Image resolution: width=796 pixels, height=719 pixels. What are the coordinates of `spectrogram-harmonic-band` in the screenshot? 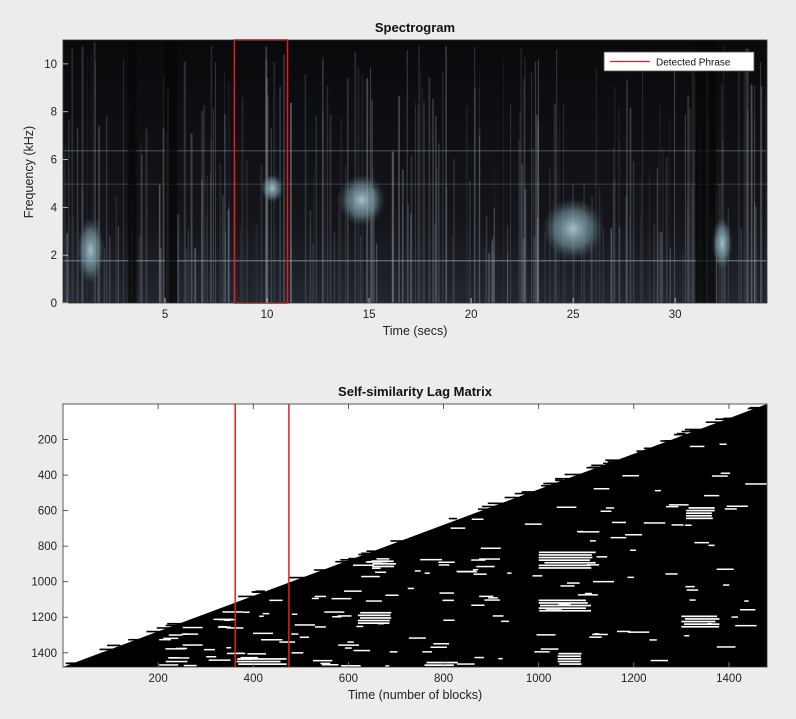 It's located at (415, 184).